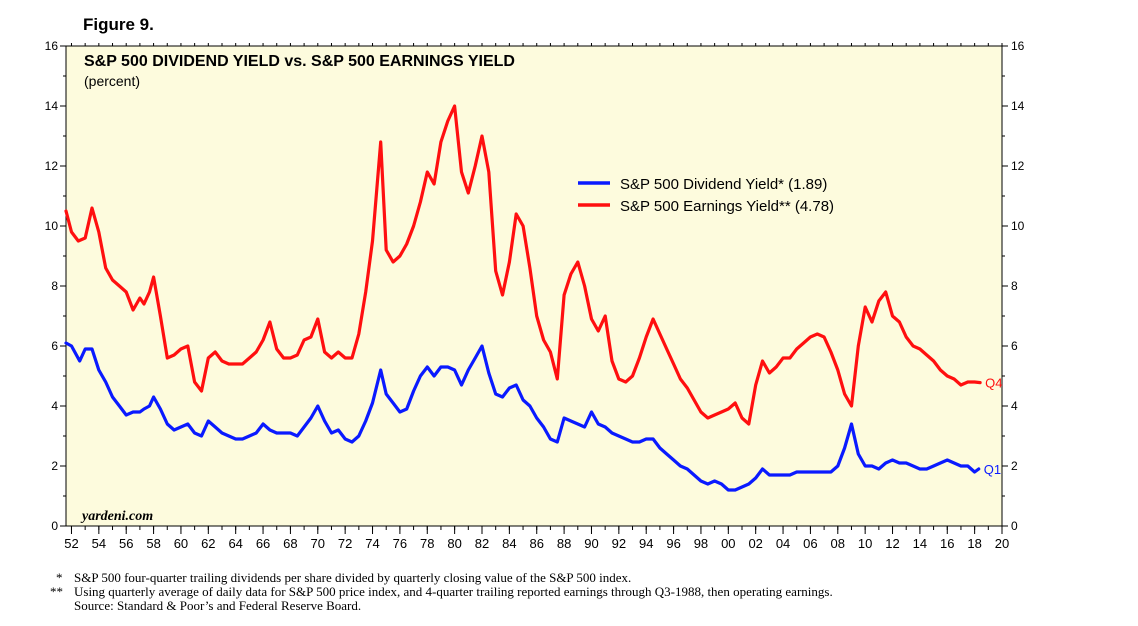 Image resolution: width=1138 pixels, height=626 pixels. What do you see at coordinates (1014, 286) in the screenshot?
I see `y-tick-label-right: 8` at bounding box center [1014, 286].